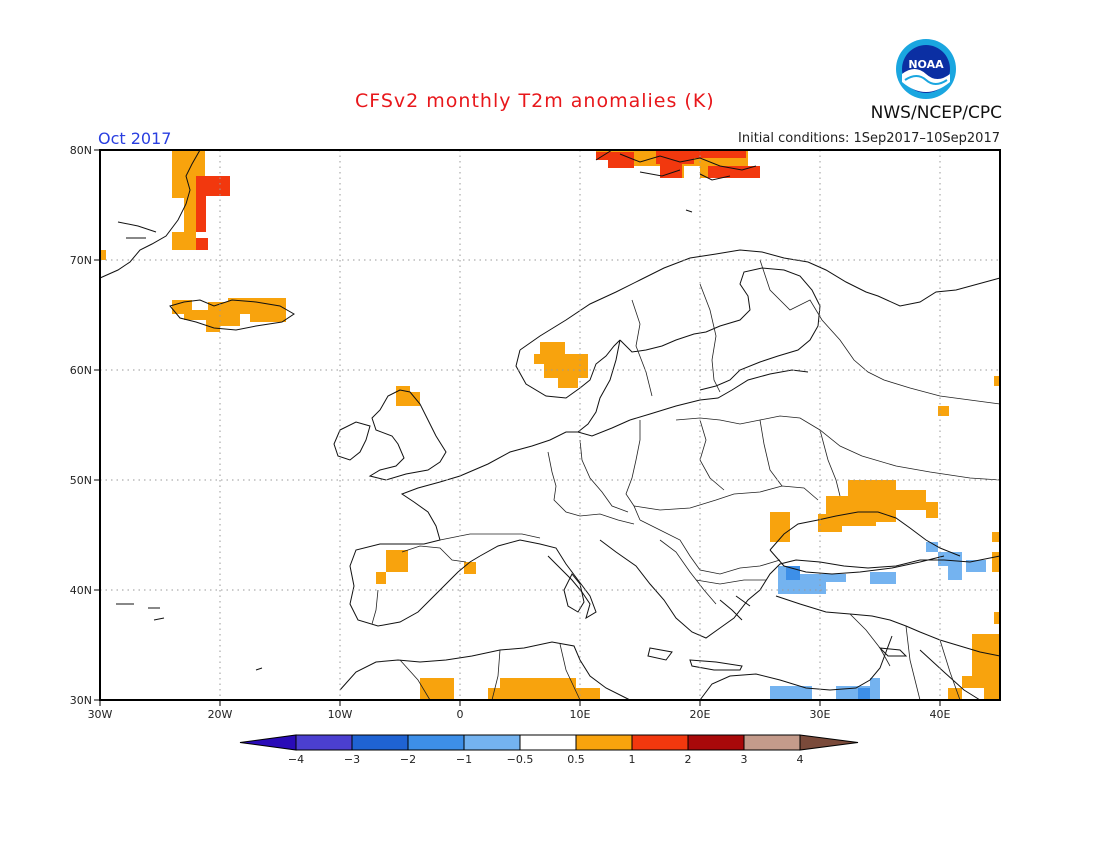  Describe the element at coordinates (878, 506) in the screenshot. I see `anomaly-ukraine` at that location.